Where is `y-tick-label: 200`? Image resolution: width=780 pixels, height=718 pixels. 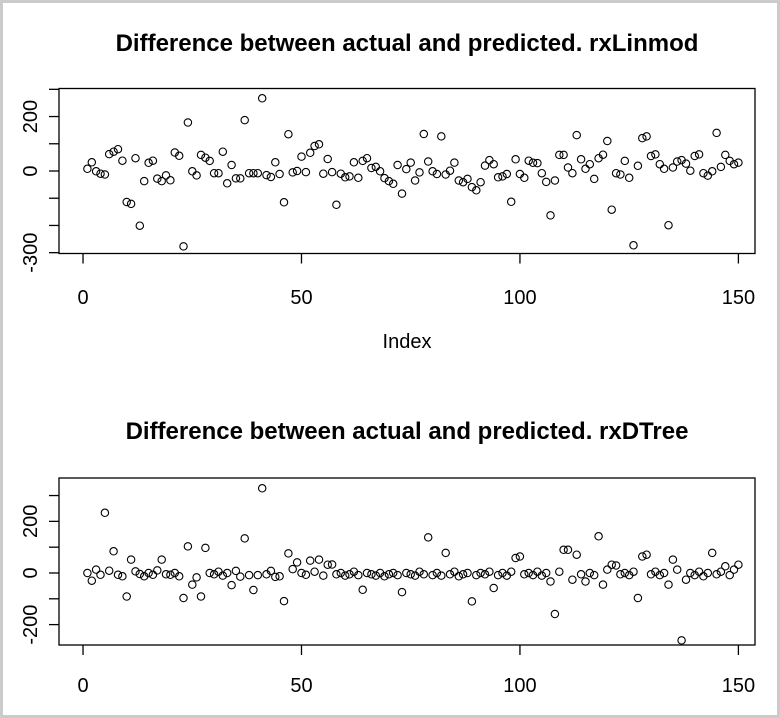
y-tick-label: 200 is located at coordinates (31, 116).